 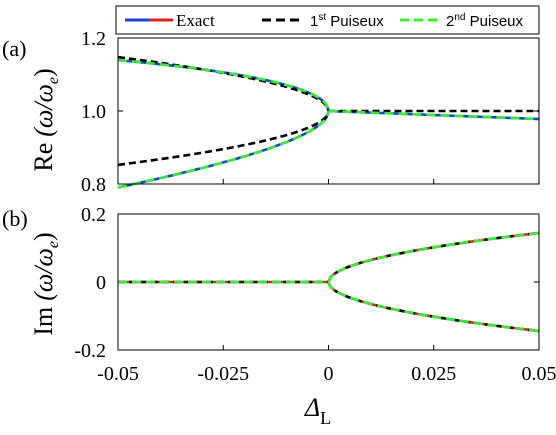 What do you see at coordinates (325, 418) in the screenshot?
I see `panel-b-xlabel-sub: L` at bounding box center [325, 418].